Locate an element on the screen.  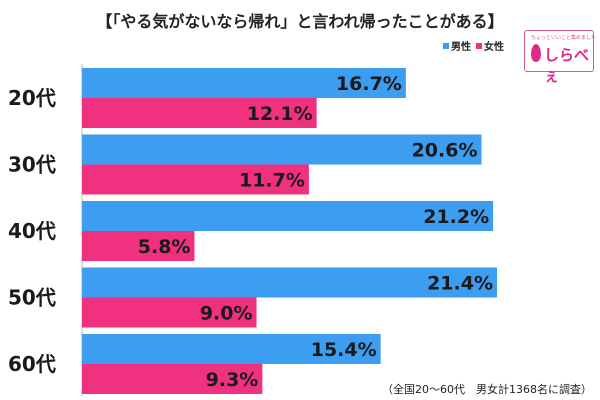
legend-swatch-female is located at coordinates (479, 45).